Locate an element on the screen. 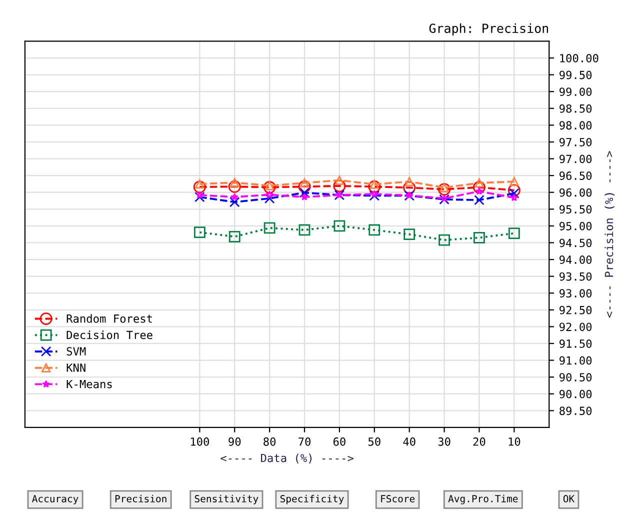 The width and height of the screenshot is (624, 515). text: OK is located at coordinates (569, 498).